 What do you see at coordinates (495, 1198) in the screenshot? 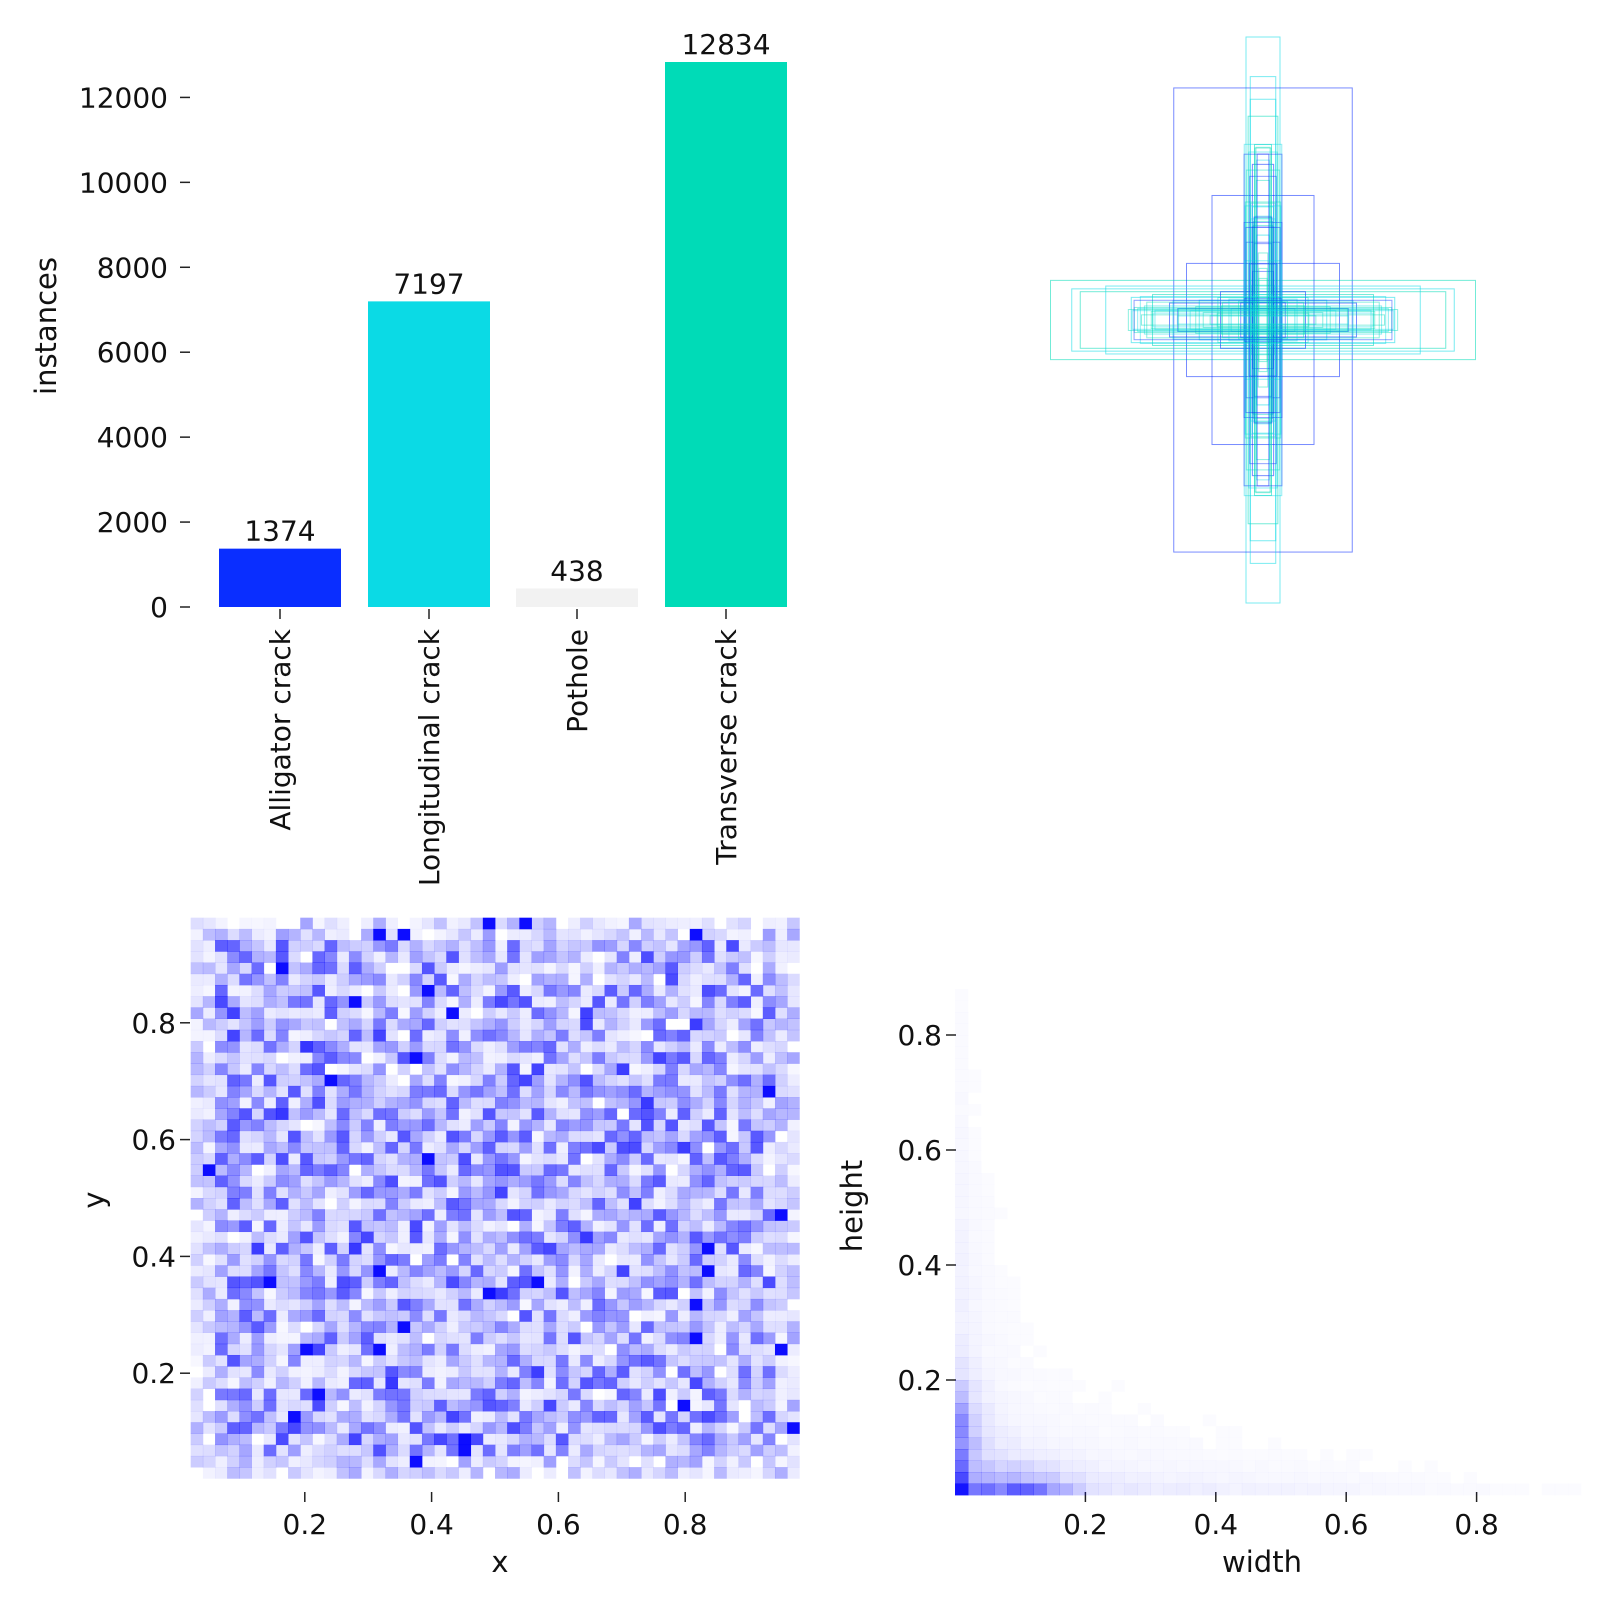
I see `heatmap-cells` at bounding box center [495, 1198].